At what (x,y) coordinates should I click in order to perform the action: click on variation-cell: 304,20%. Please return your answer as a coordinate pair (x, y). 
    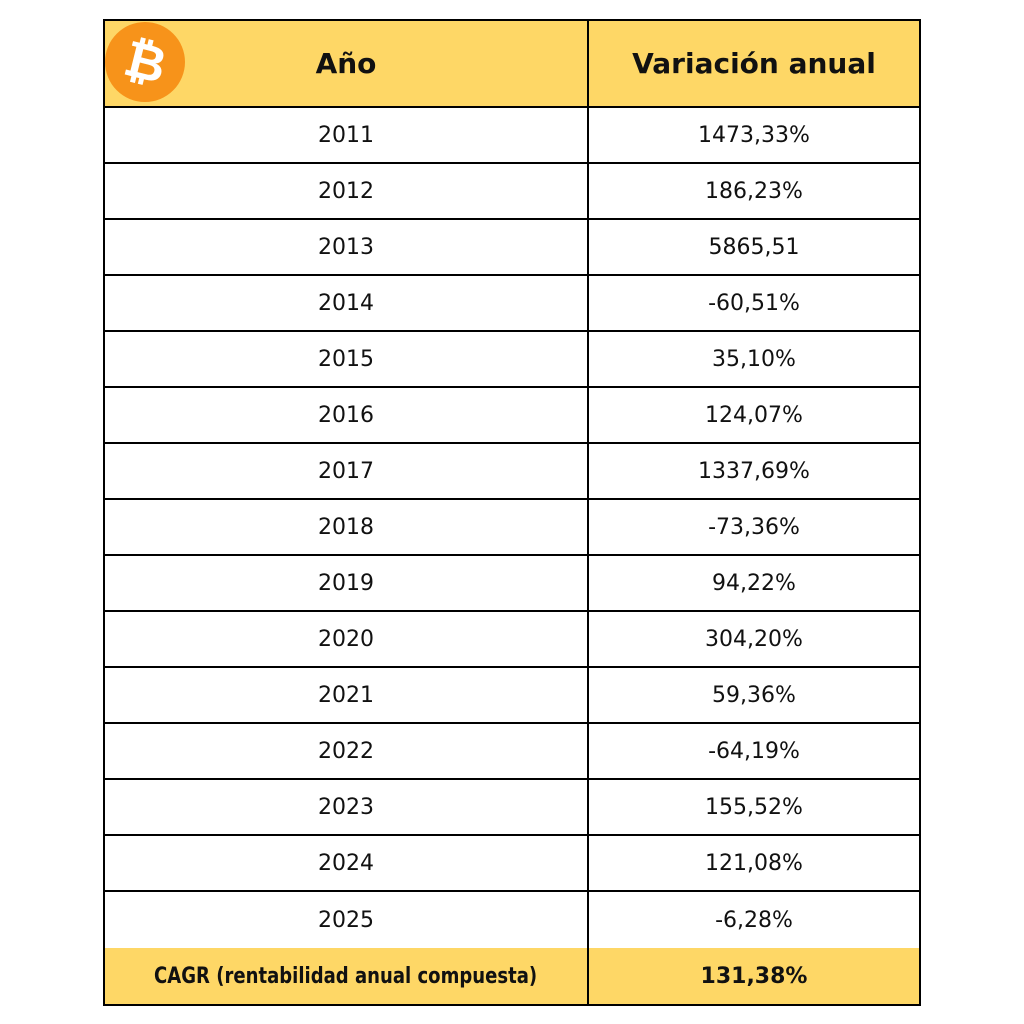
    Looking at the image, I should click on (754, 639).